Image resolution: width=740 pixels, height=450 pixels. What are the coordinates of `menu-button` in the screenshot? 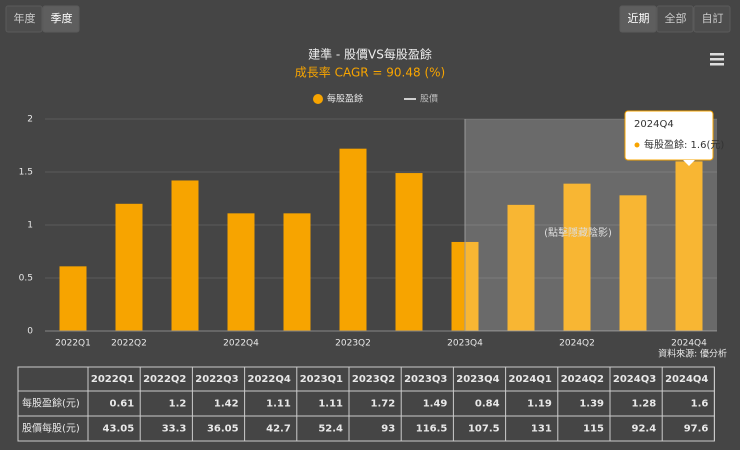 It's located at (717, 59).